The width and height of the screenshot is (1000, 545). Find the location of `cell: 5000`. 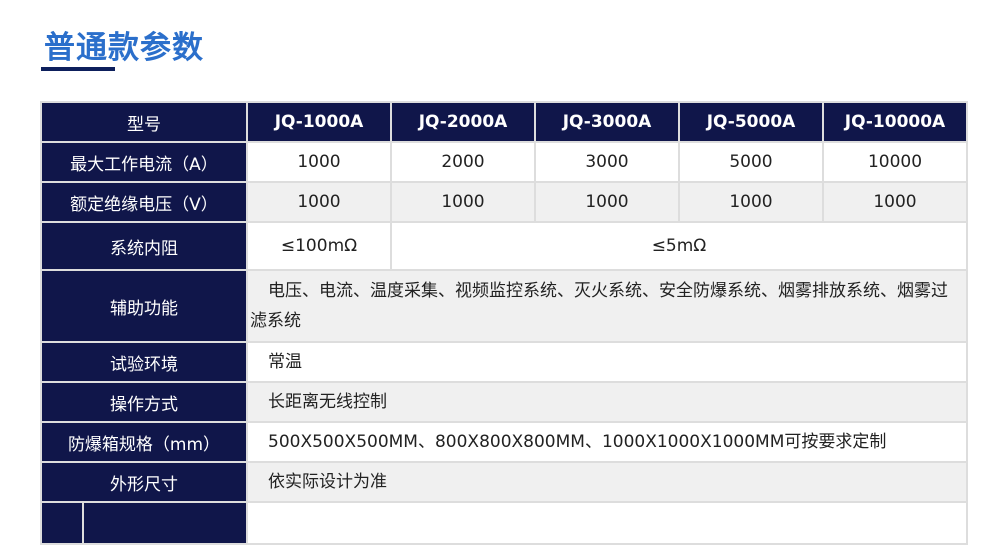

cell: 5000 is located at coordinates (751, 162).